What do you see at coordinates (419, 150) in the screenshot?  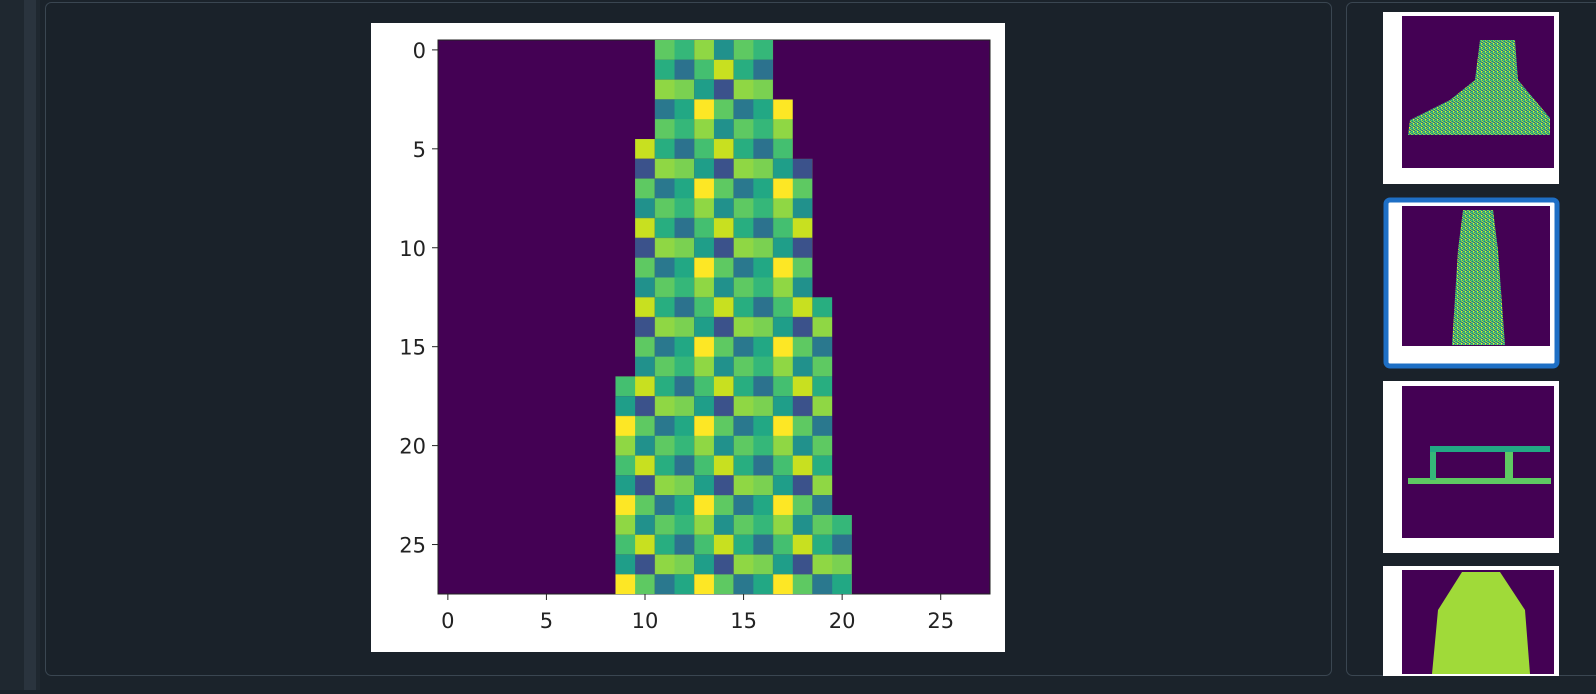 I see `y-tick-label: 5` at bounding box center [419, 150].